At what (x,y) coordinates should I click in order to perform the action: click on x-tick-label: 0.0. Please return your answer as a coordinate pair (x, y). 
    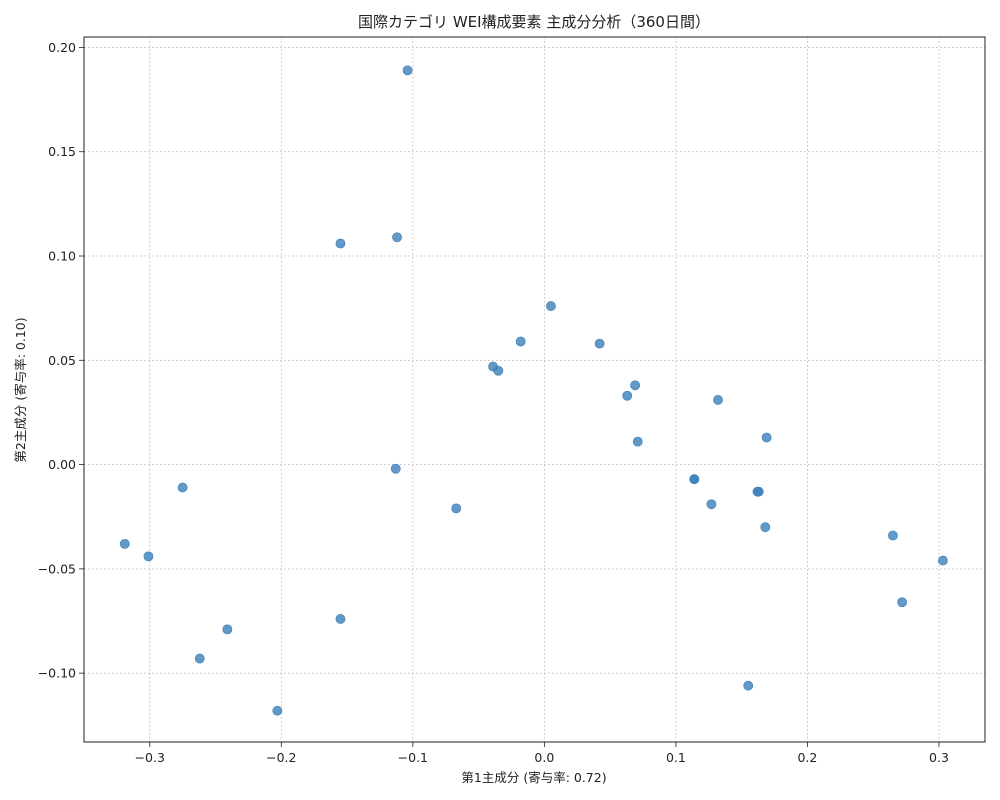
    Looking at the image, I should click on (544, 757).